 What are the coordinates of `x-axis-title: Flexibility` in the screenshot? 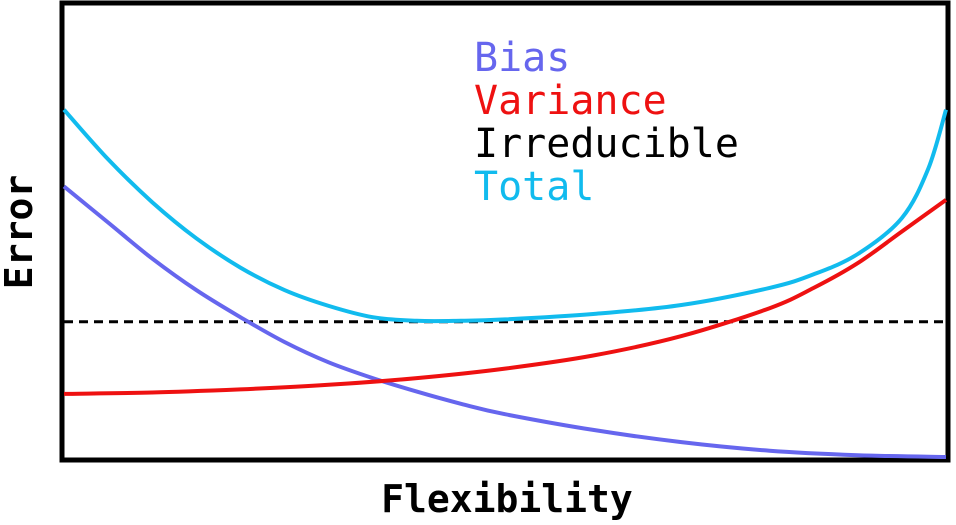 It's located at (507, 499).